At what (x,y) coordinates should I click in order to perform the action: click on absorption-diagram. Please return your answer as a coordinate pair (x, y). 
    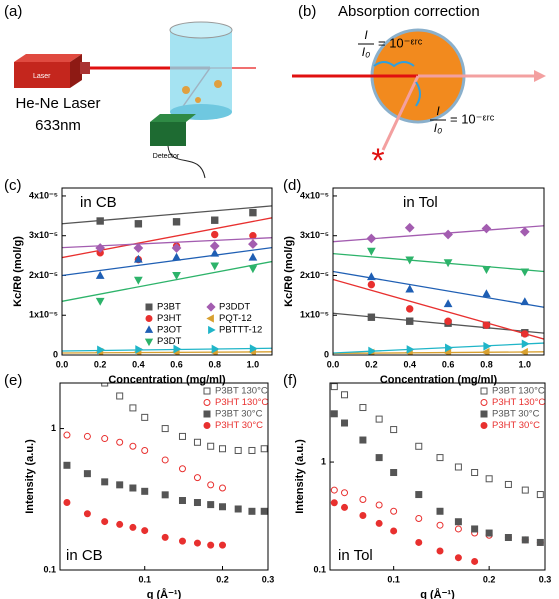
    Looking at the image, I should click on (419, 89).